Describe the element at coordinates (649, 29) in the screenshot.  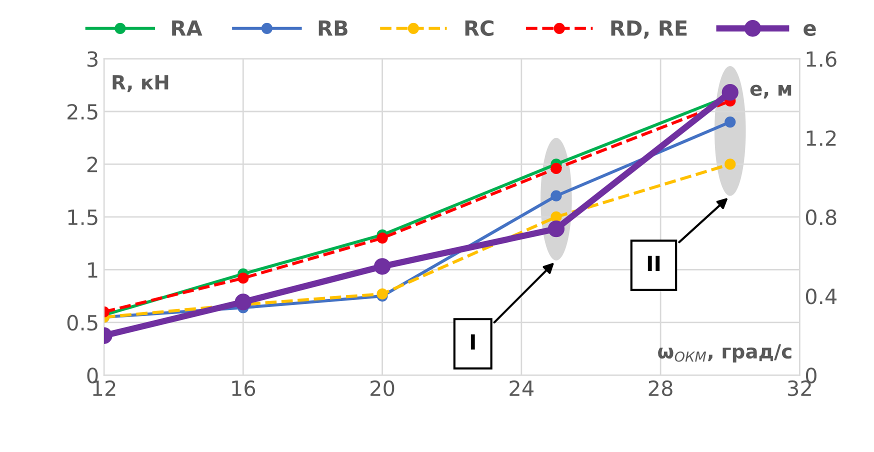
I see `legend-label: RD, RE` at that location.